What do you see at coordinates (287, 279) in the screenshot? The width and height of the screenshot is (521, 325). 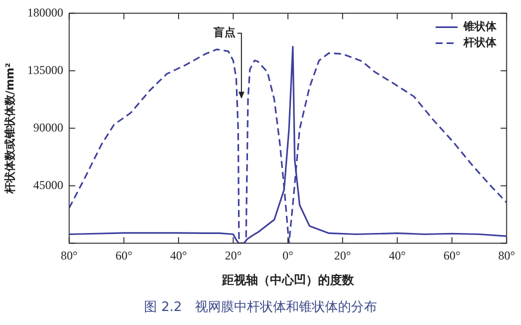 I see `x-axis-title: 距视轴（中心凹）的度数` at bounding box center [287, 279].